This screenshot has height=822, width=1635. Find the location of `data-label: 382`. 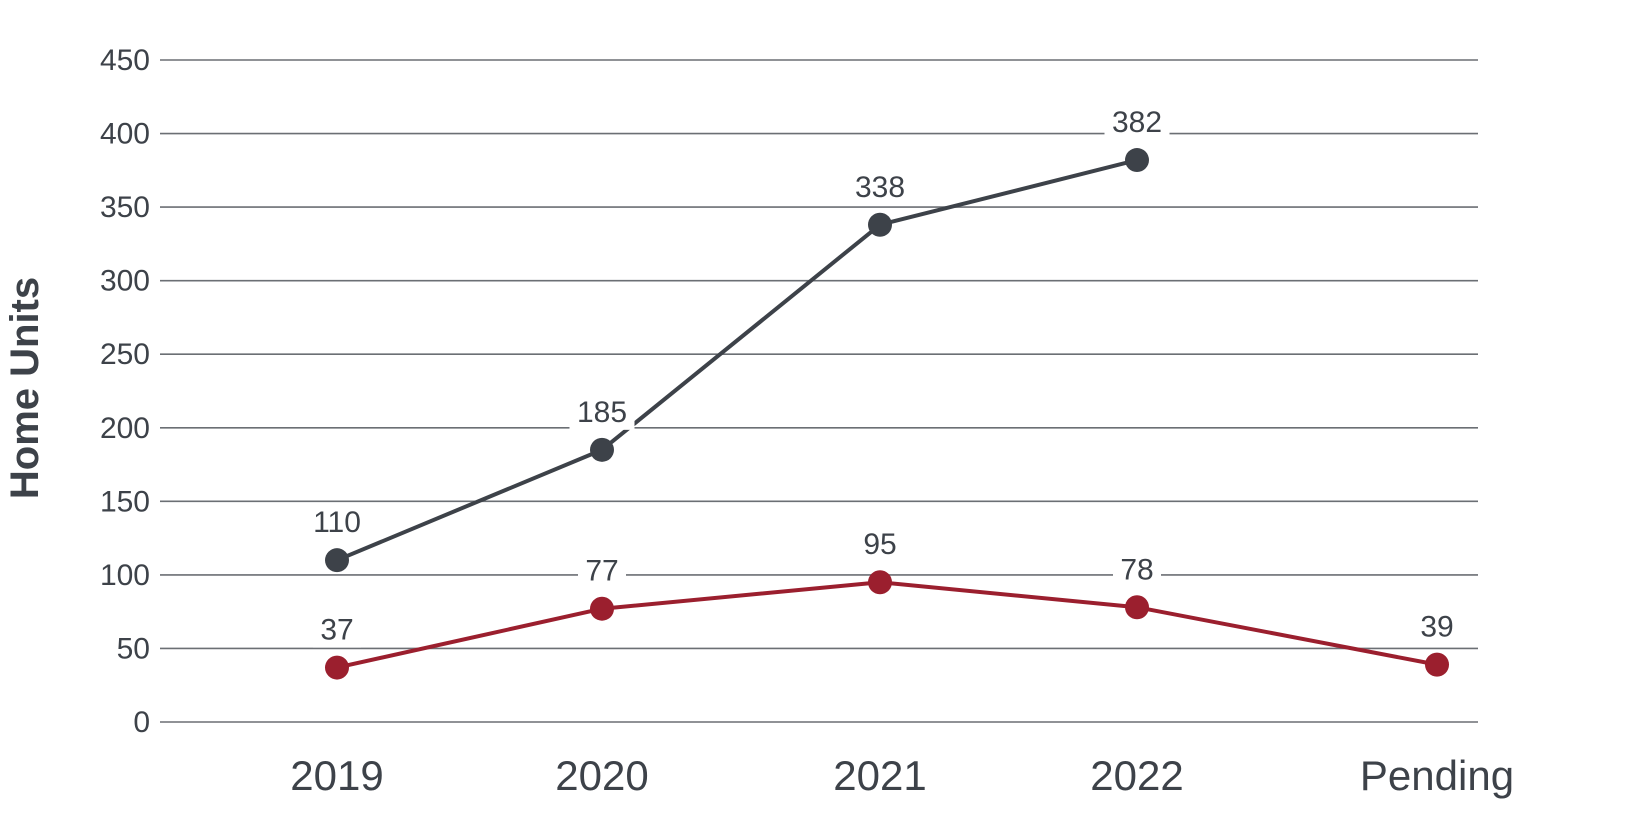

data-label: 382 is located at coordinates (1137, 122).